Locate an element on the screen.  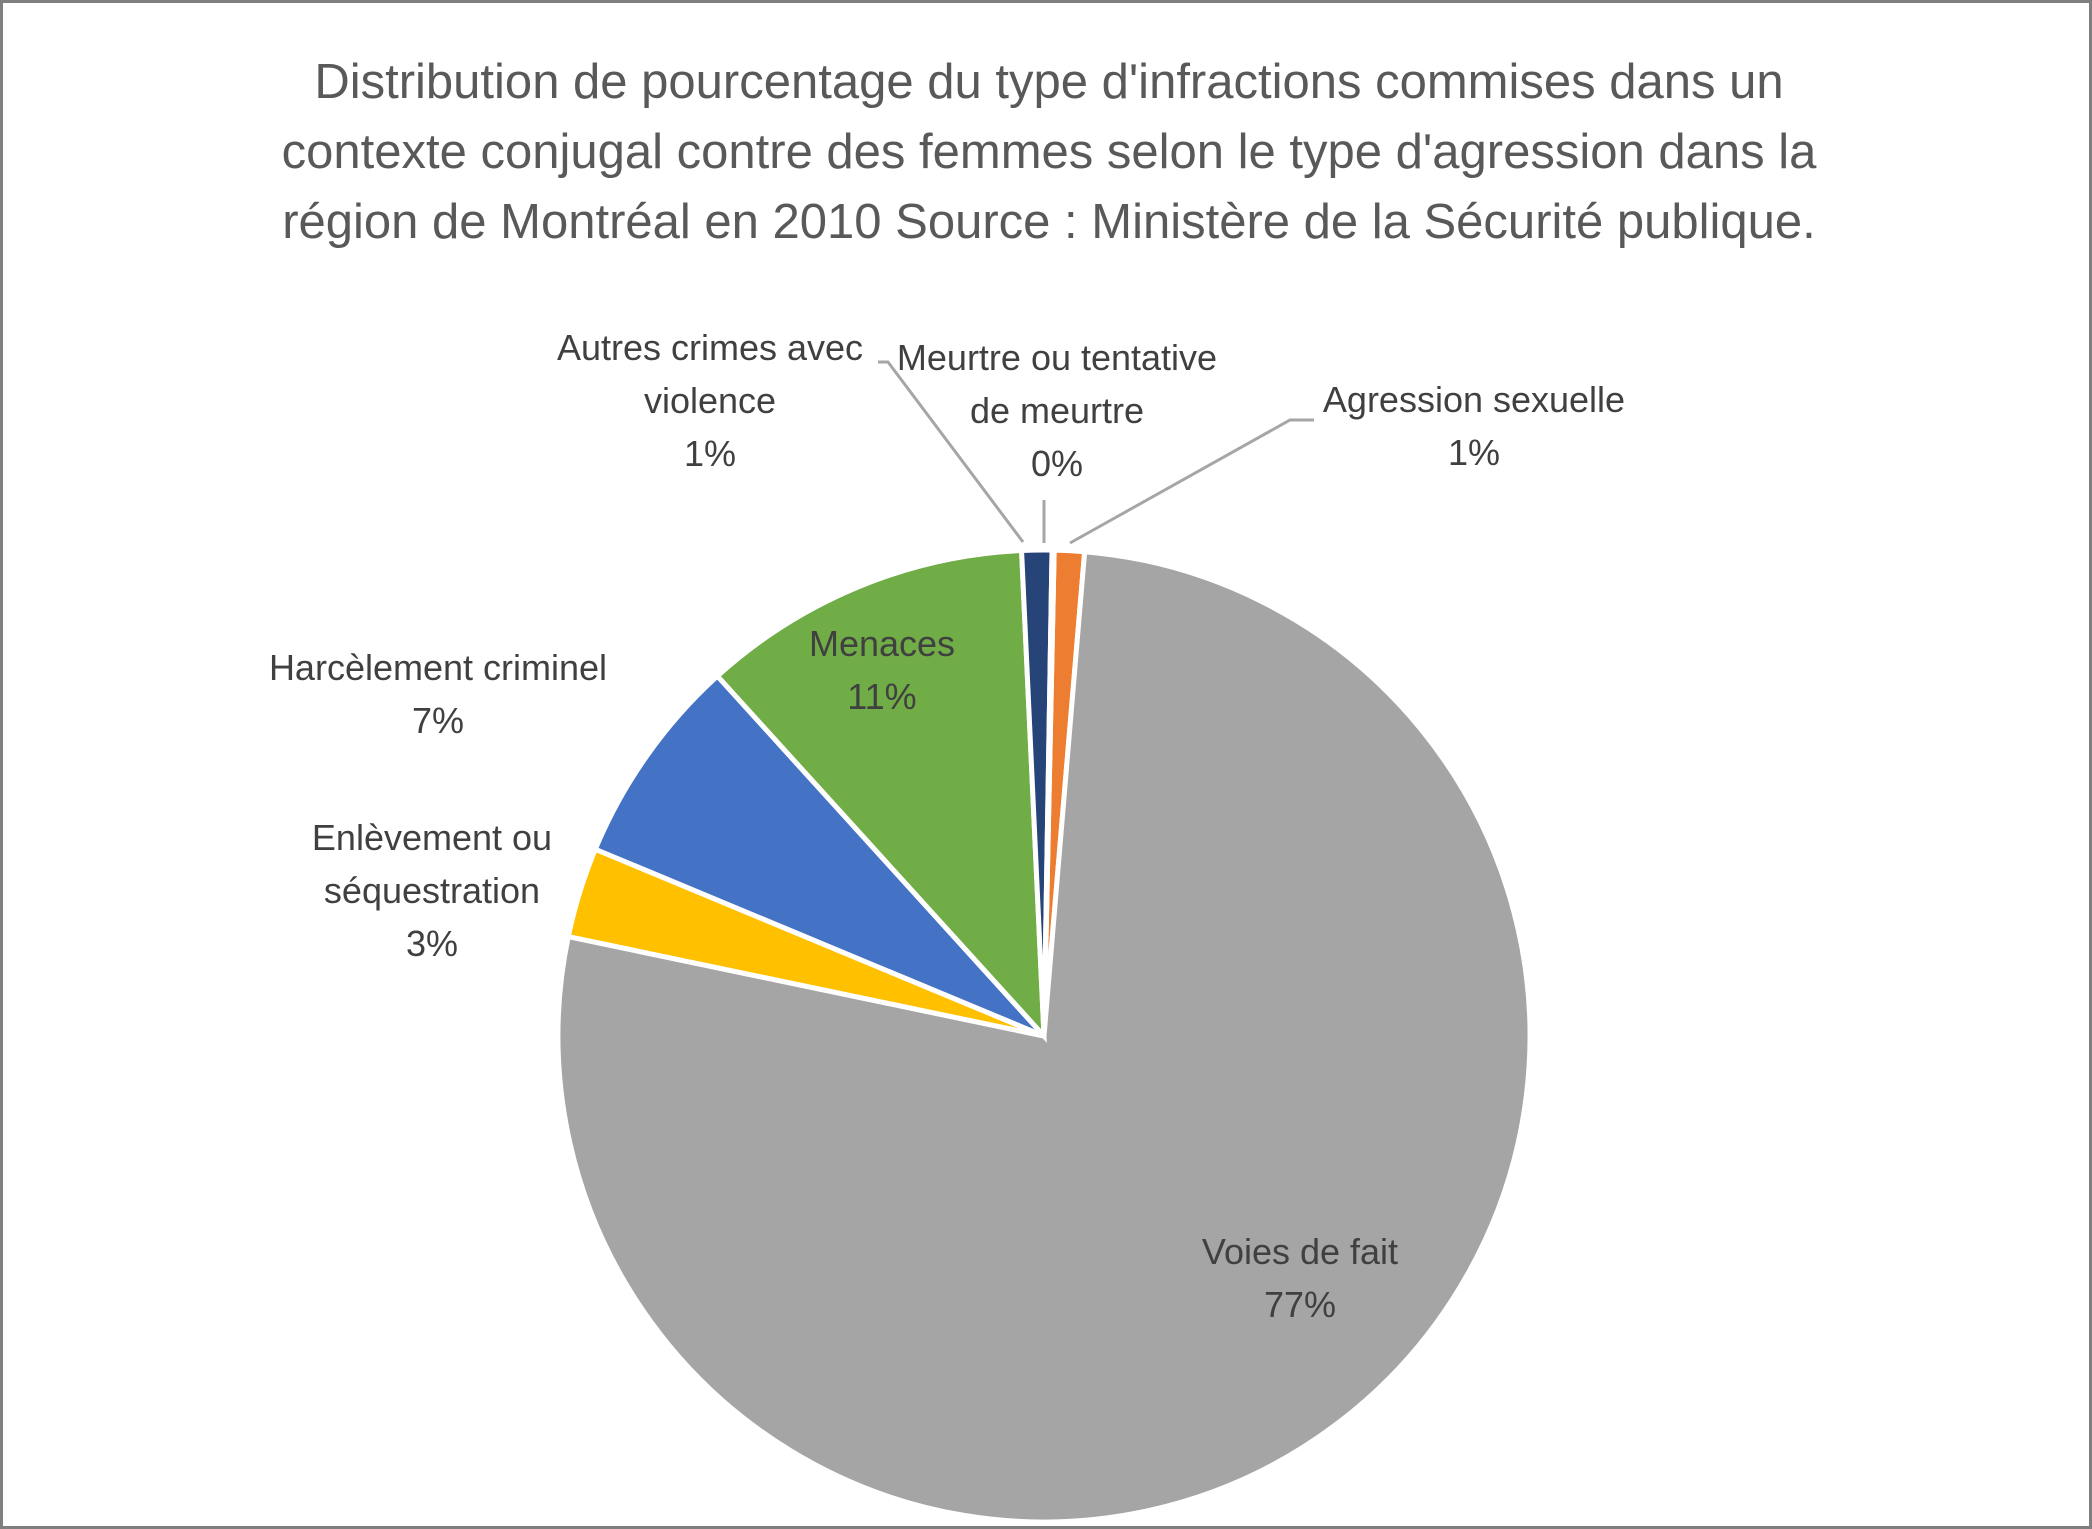
data-label-text: Meurtre ou tentative is located at coordinates (1057, 357).